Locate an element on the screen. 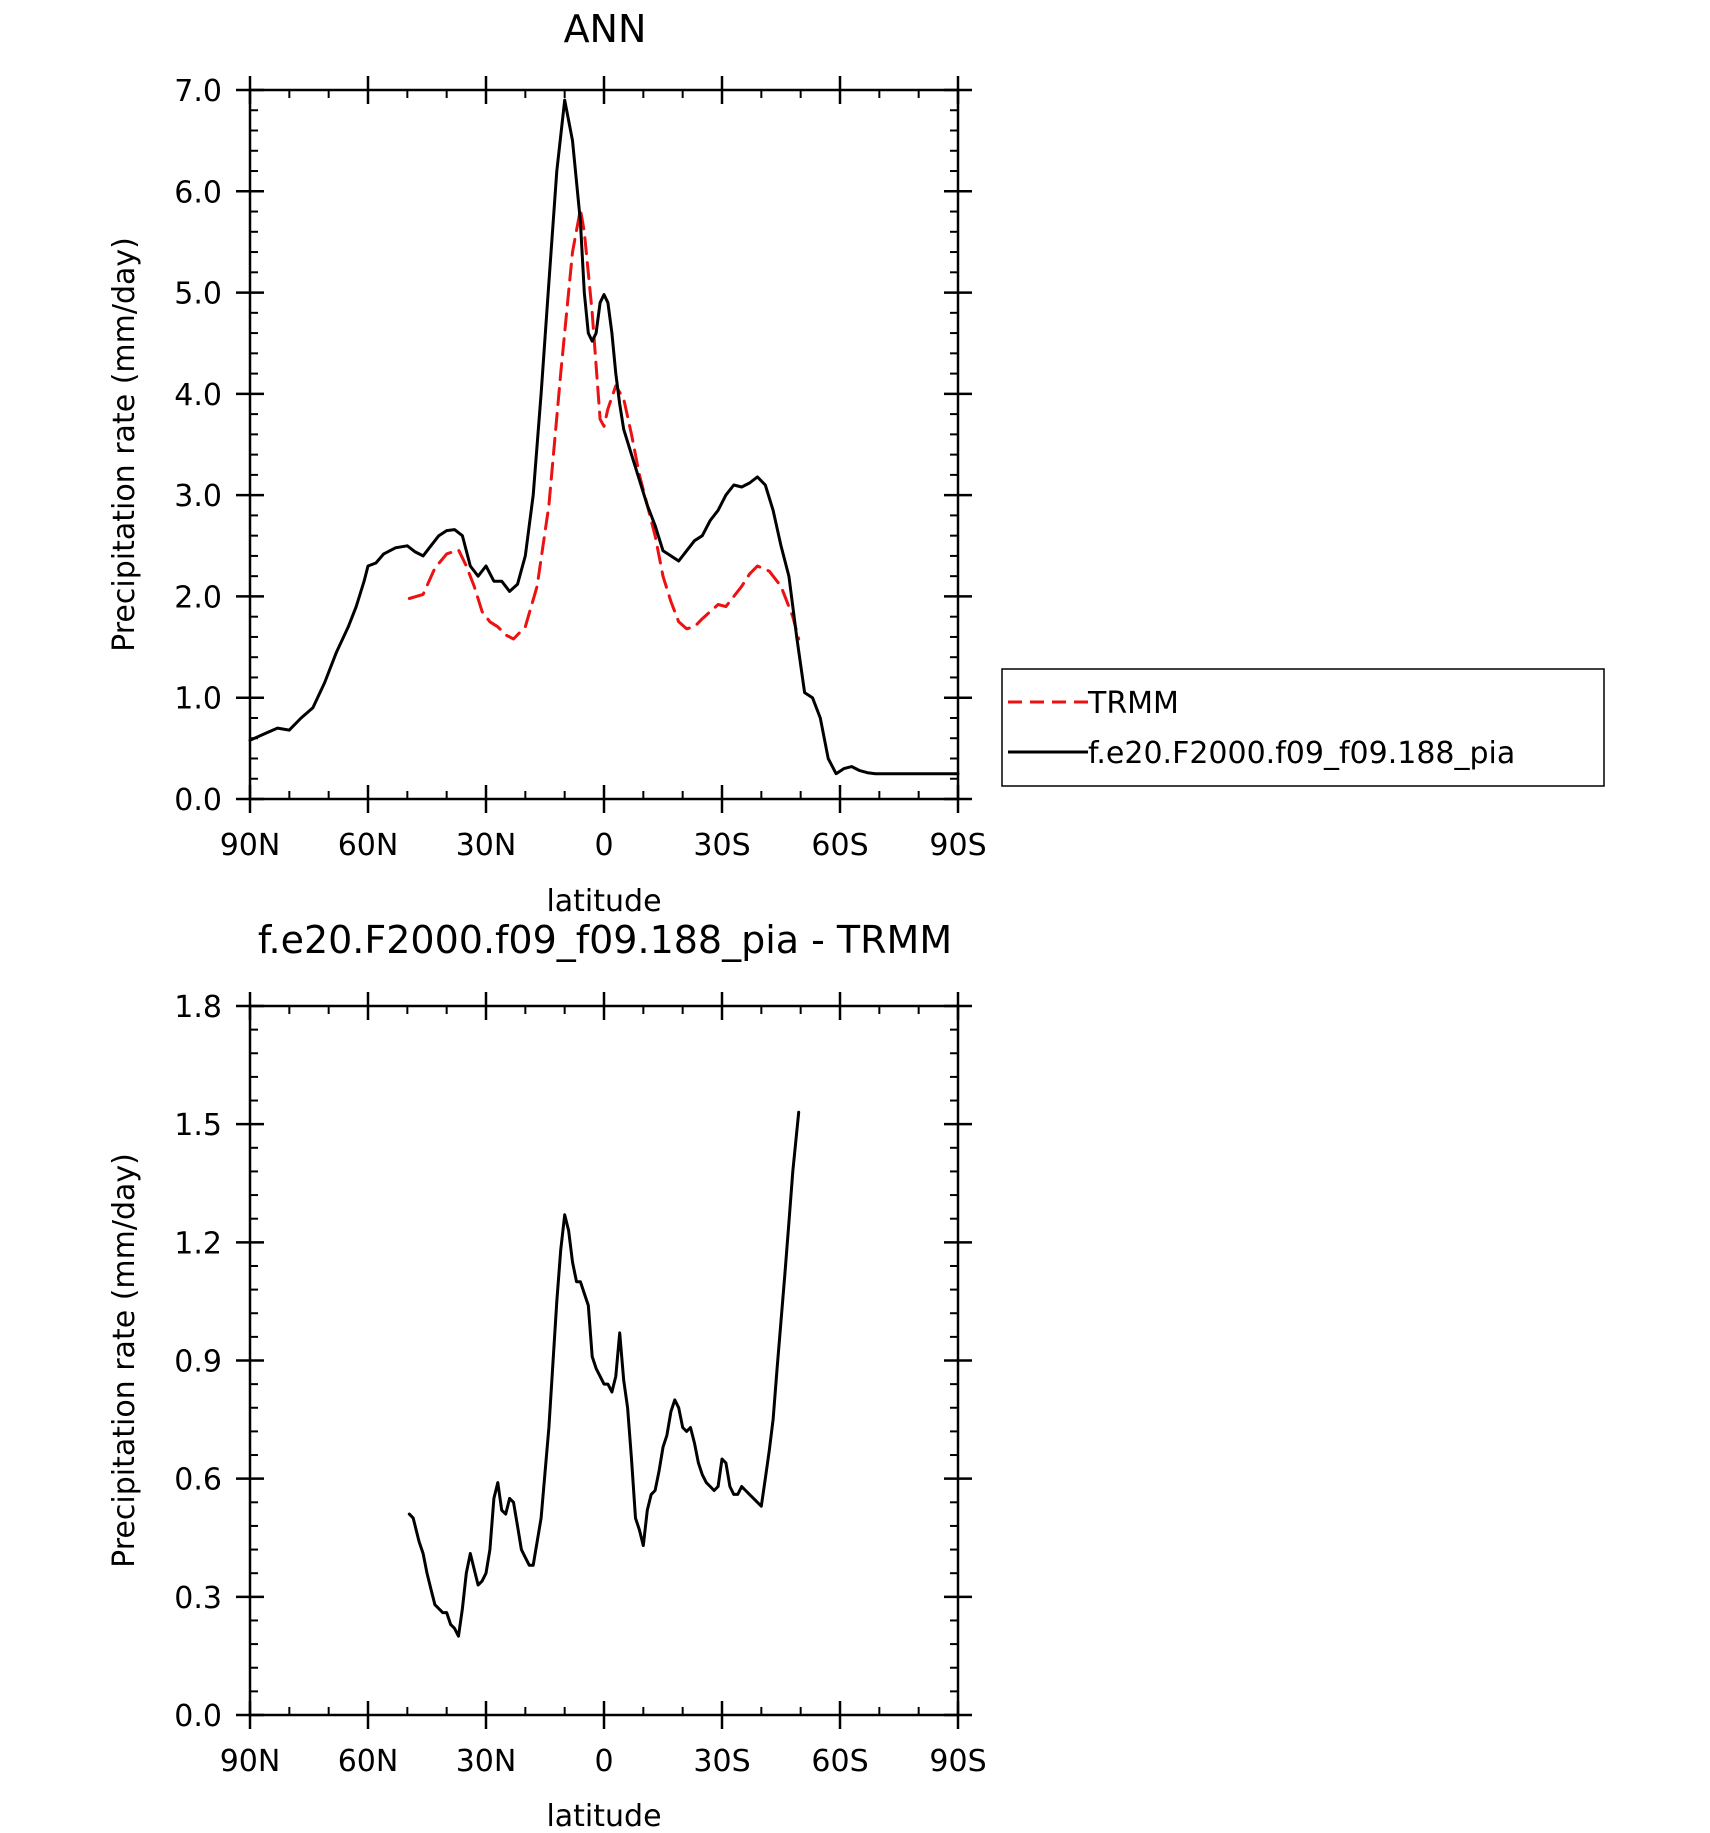 The width and height of the screenshot is (1710, 1833). top-y-tick-label: 7.0 is located at coordinates (198, 91).